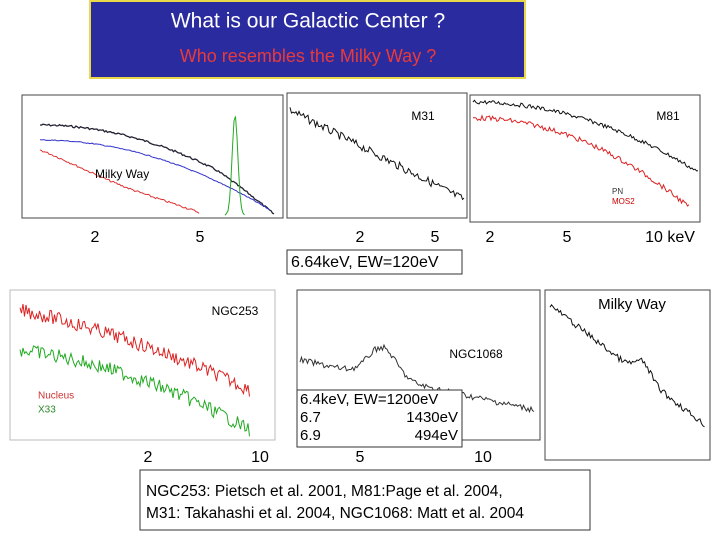 The width and height of the screenshot is (720, 540). What do you see at coordinates (668, 116) in the screenshot?
I see `panel-label: M81` at bounding box center [668, 116].